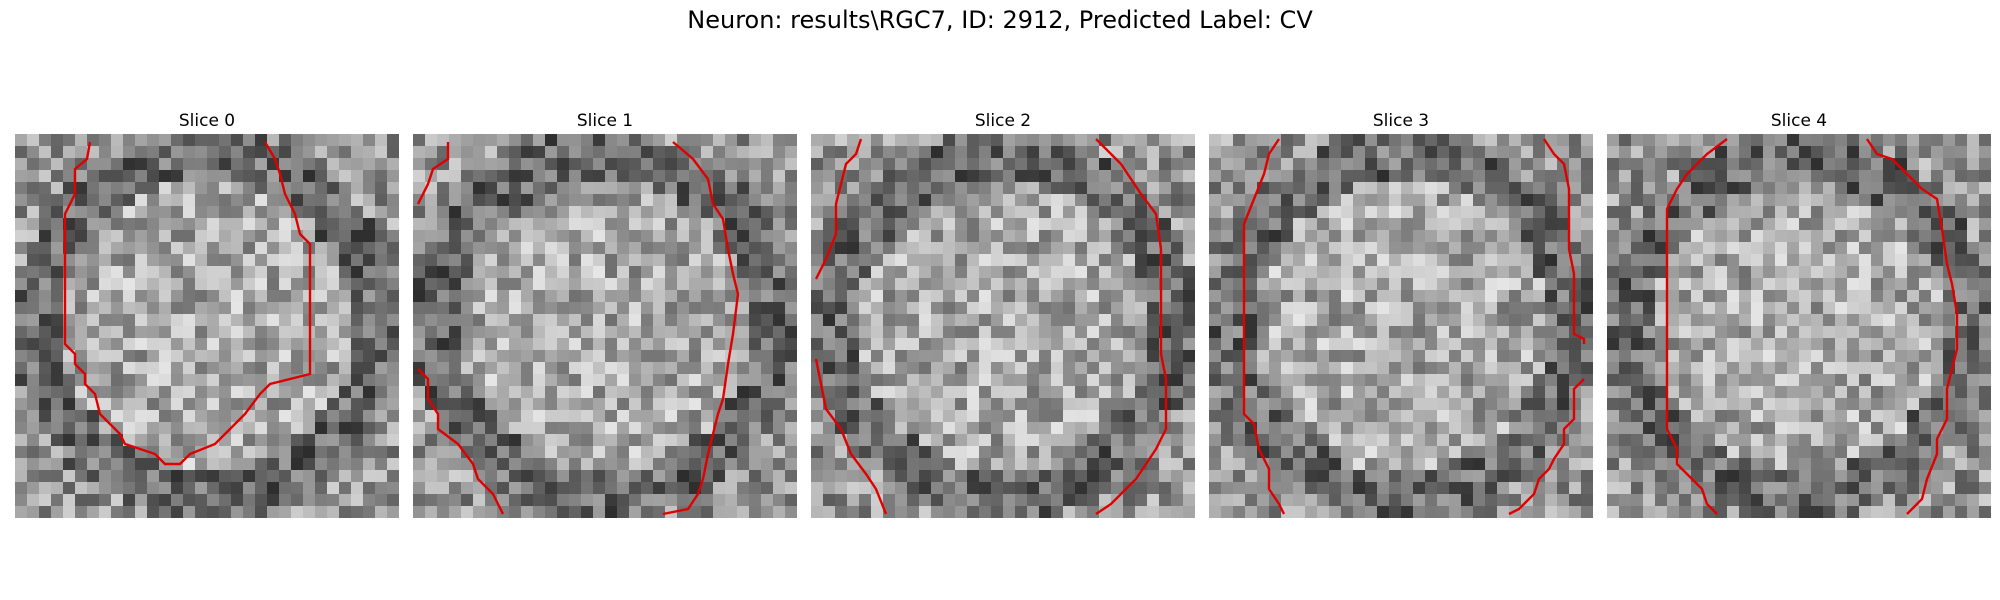  I want to click on slice-title: Slice 4, so click(1799, 121).